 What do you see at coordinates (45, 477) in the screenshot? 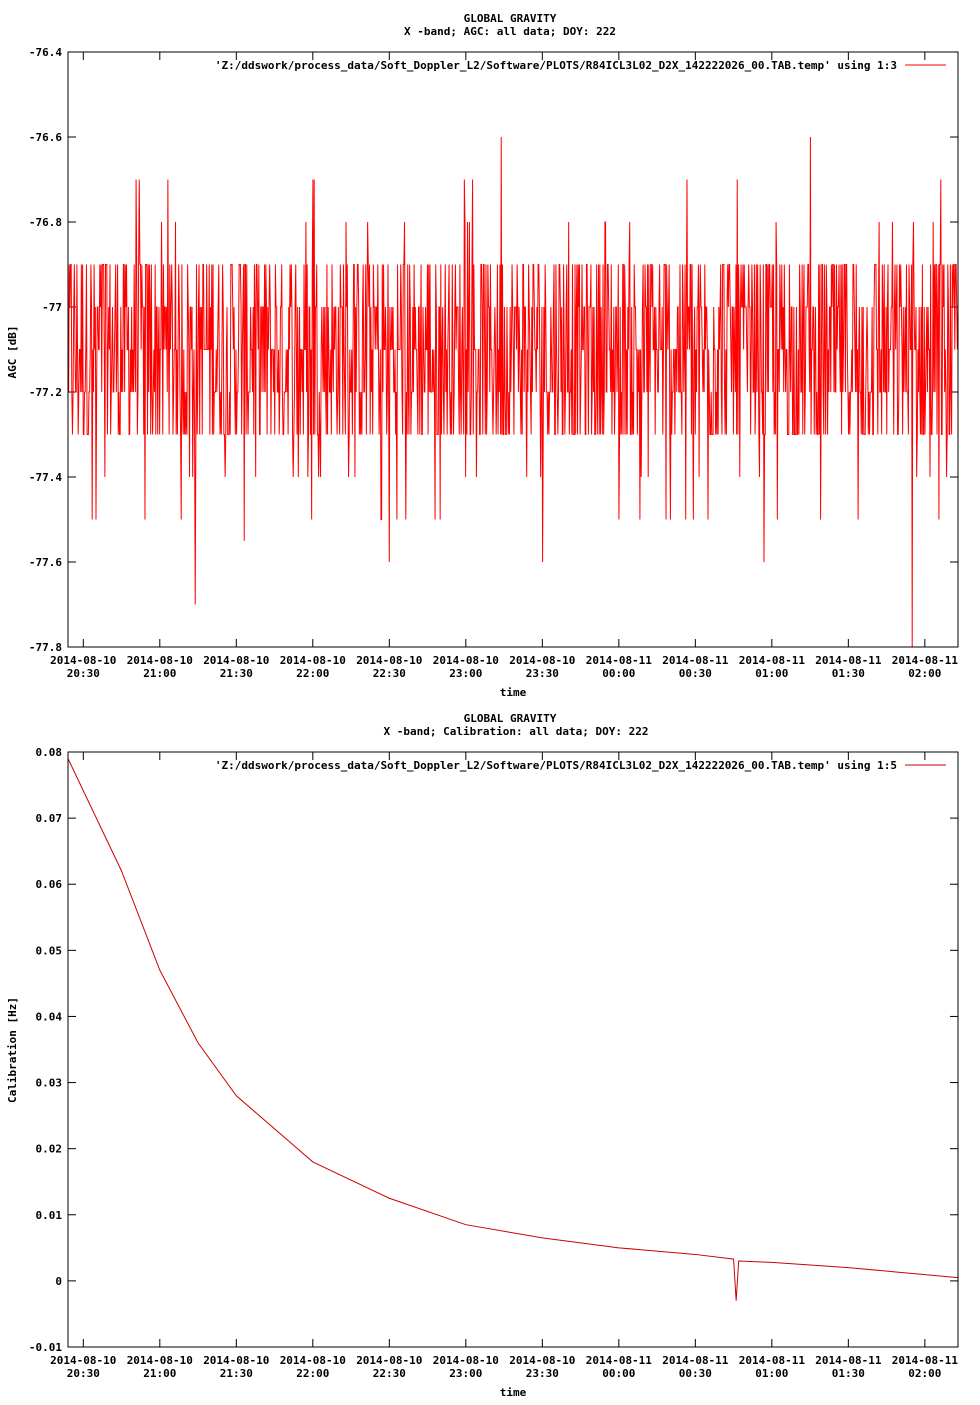
I see `y-tick-label: -77.4` at bounding box center [45, 477].